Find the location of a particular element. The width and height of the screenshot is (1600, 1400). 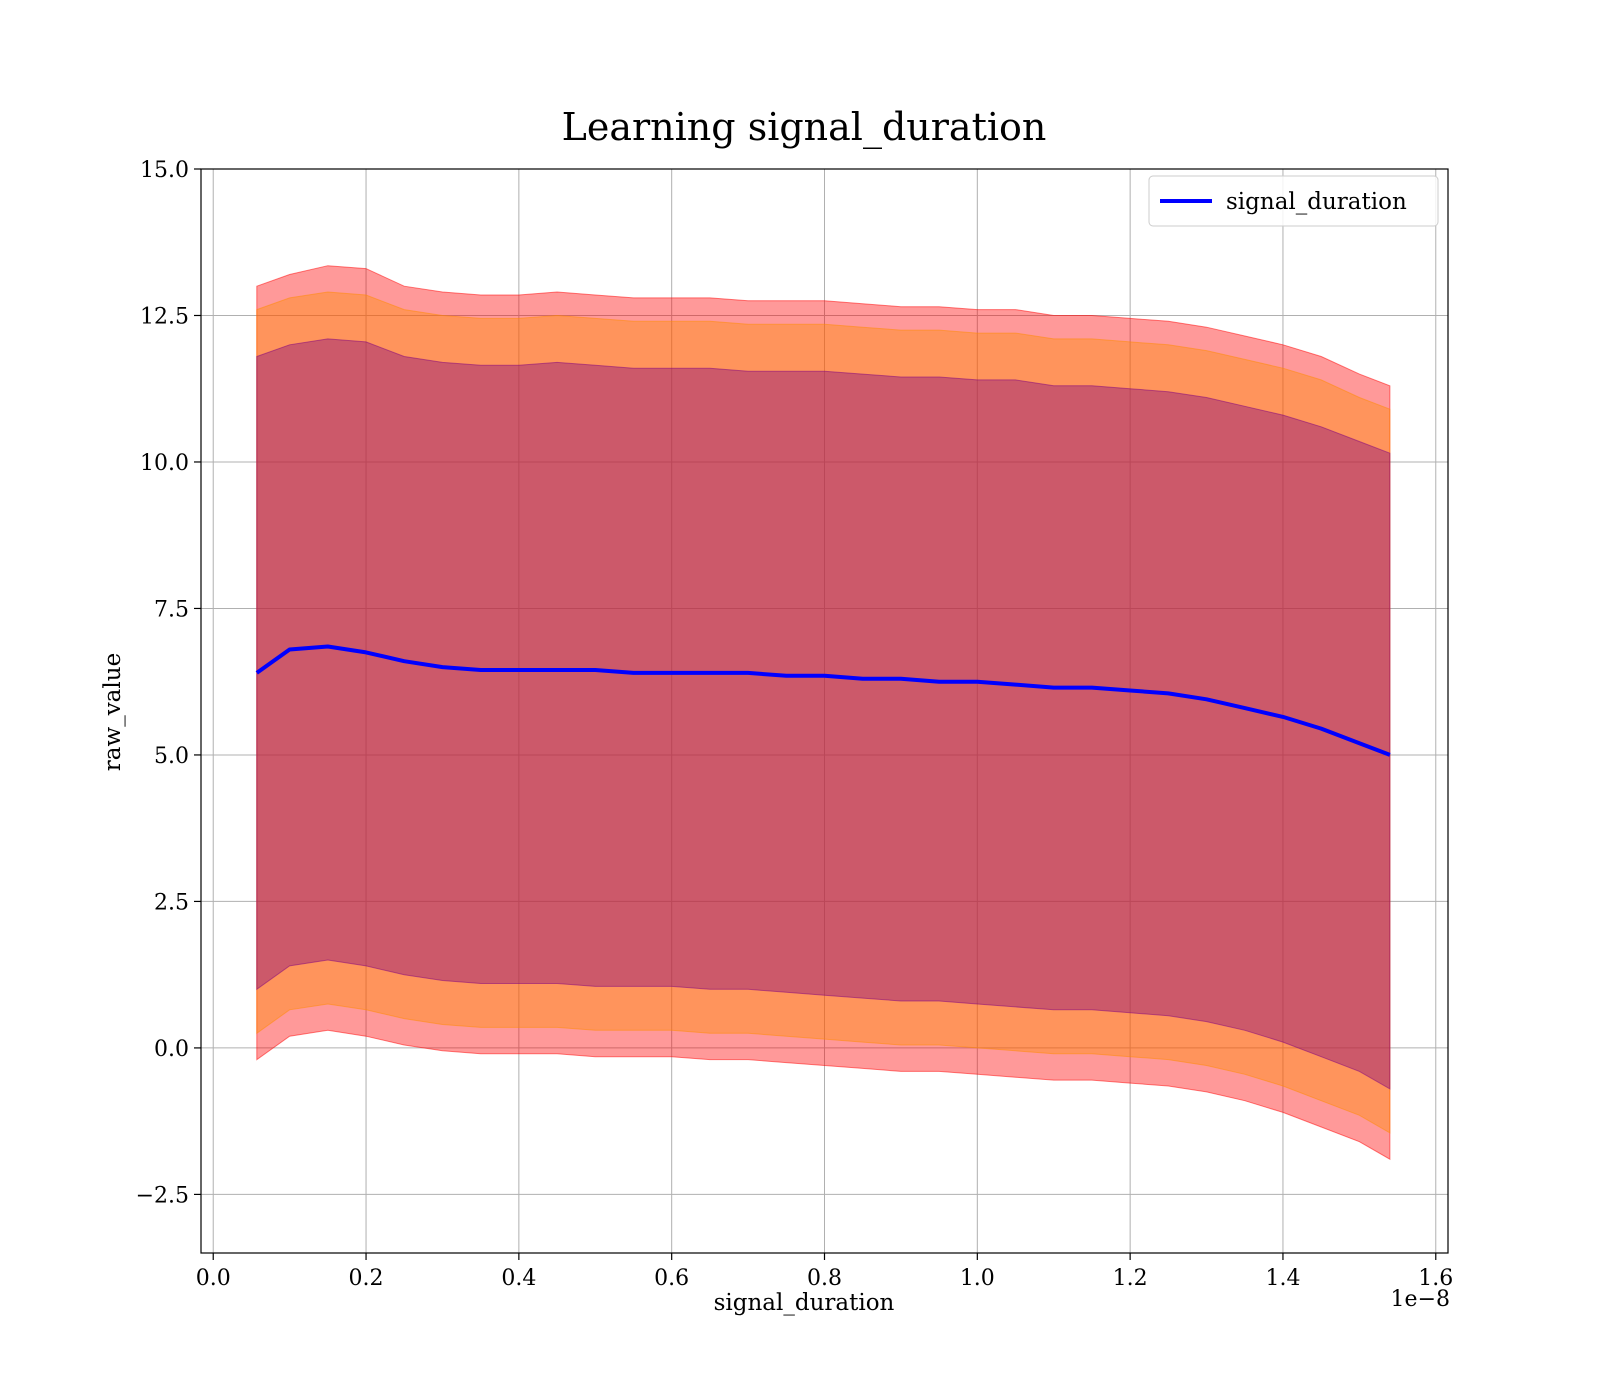

x-tick-label-8: 1.6 is located at coordinates (1435, 1278).